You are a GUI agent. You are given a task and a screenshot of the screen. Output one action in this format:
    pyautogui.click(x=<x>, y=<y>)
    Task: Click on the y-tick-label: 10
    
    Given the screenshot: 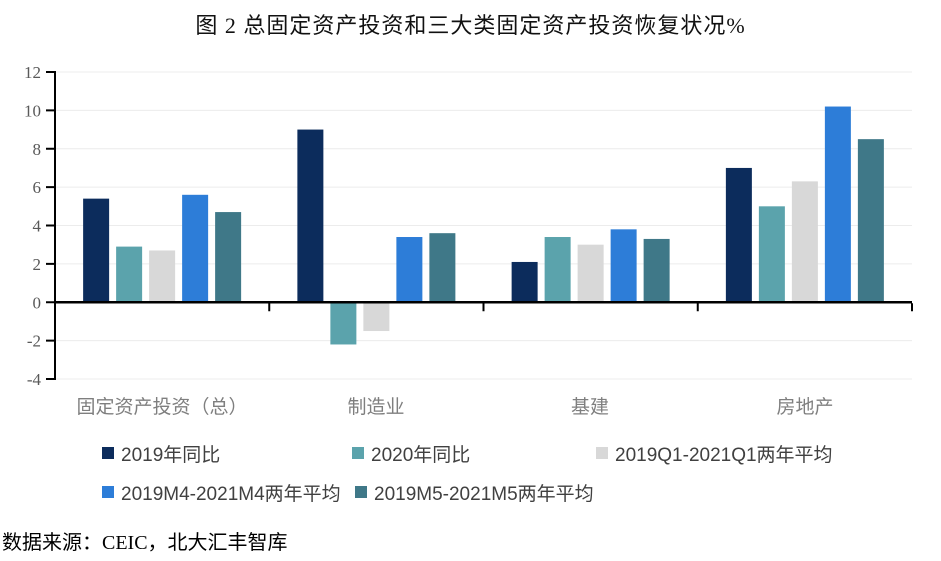 What is the action you would take?
    pyautogui.click(x=32, y=110)
    